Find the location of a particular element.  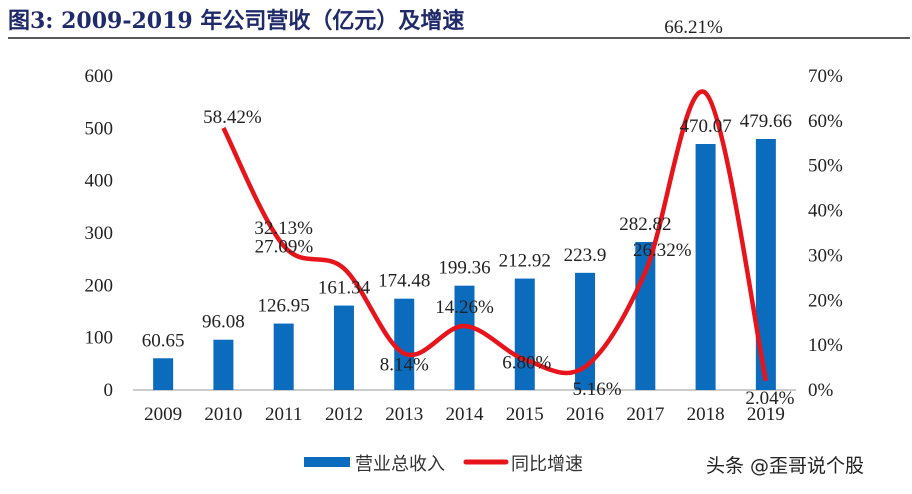

x-tick-label: 2017 is located at coordinates (645, 414).